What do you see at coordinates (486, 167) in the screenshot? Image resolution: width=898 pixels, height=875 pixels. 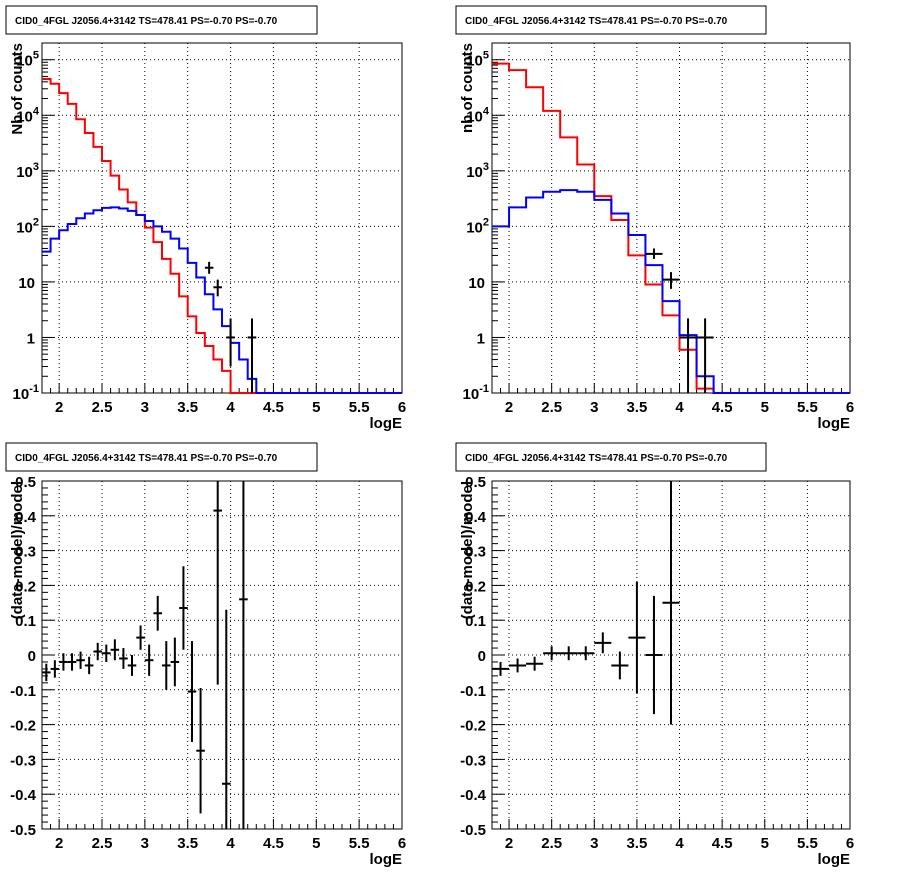 I see `y-tick-exponent: 3` at bounding box center [486, 167].